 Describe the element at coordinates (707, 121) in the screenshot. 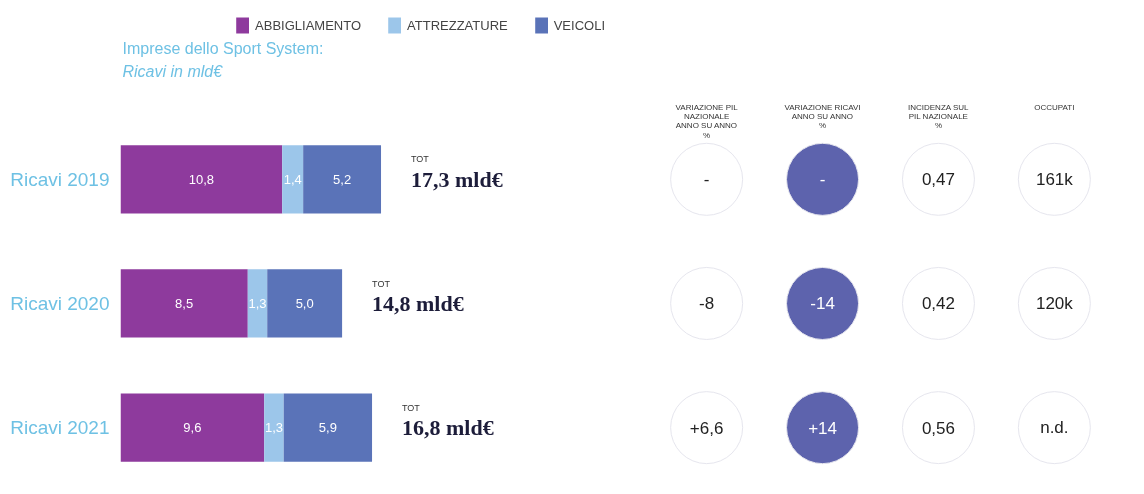

I see `category-label: VARIAZIONE PIL NAZIONALE ANNO SU ANNO %` at that location.